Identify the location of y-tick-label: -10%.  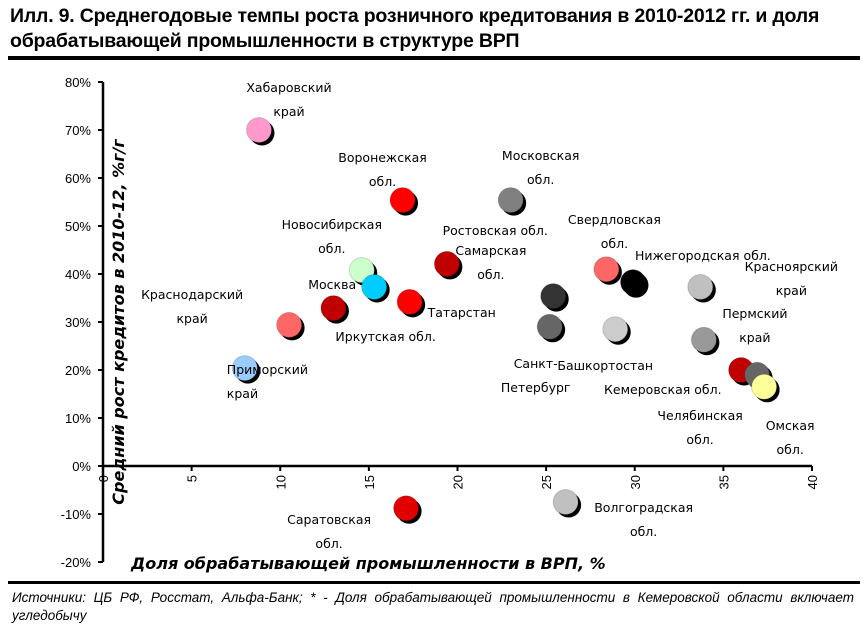
(76, 514).